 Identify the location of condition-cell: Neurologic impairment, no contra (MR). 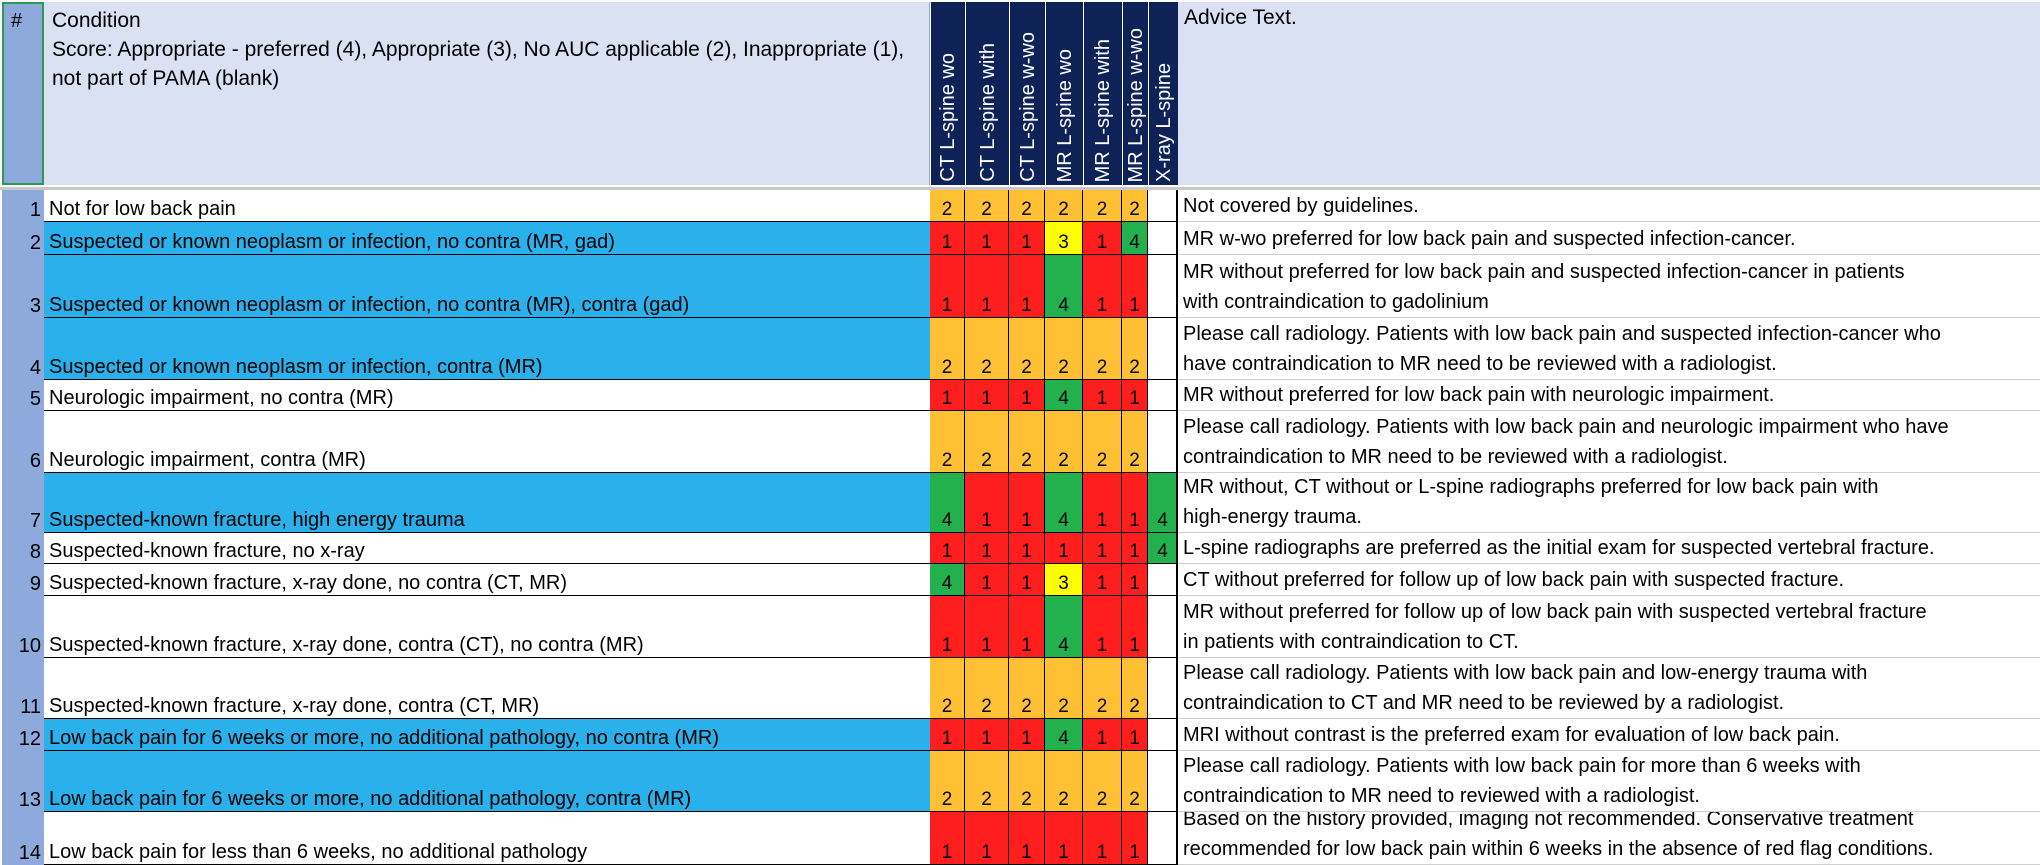
(487, 395).